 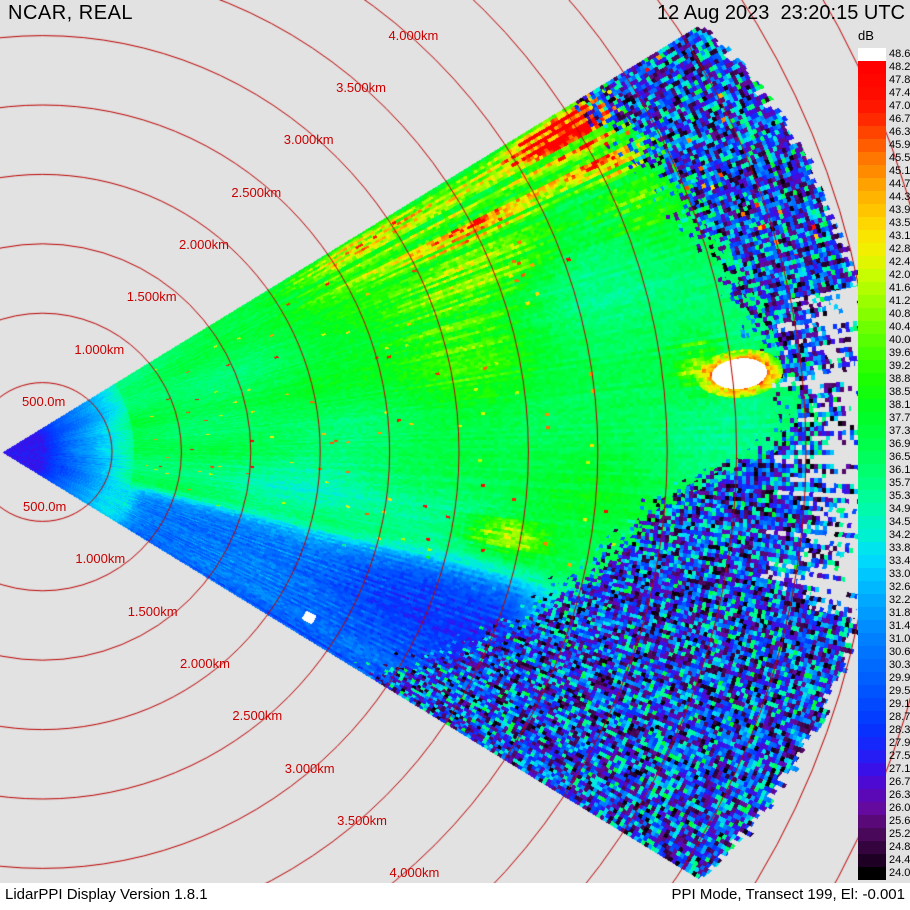 I want to click on colorbar-tick-label: 24.0, so click(x=899, y=873).